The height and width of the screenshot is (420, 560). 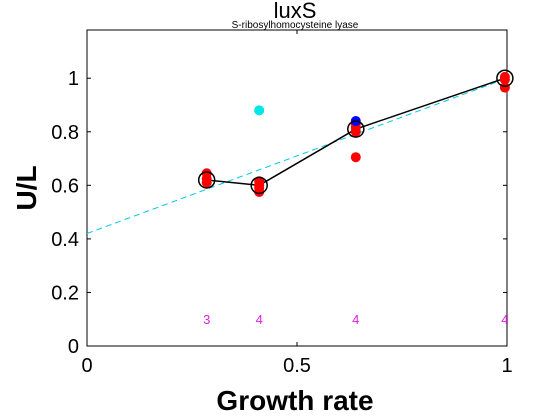 I want to click on y-tick-label: 0.4, so click(x=65, y=240).